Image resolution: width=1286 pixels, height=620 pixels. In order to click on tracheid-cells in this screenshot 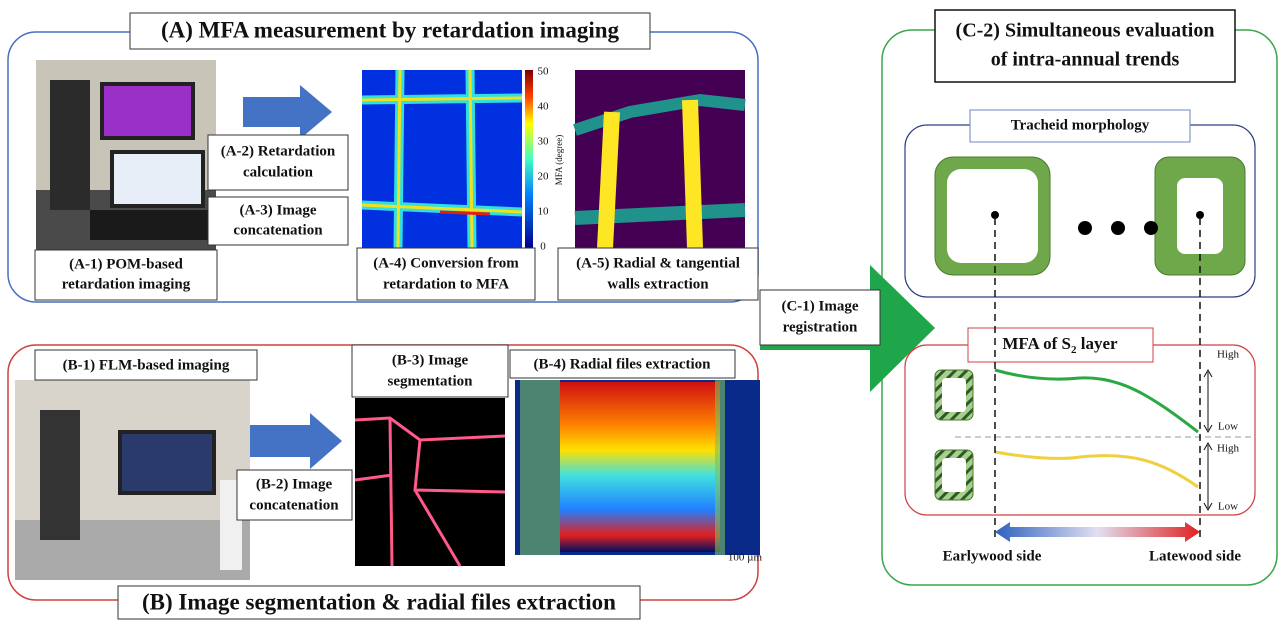, I will do `click(1090, 216)`.